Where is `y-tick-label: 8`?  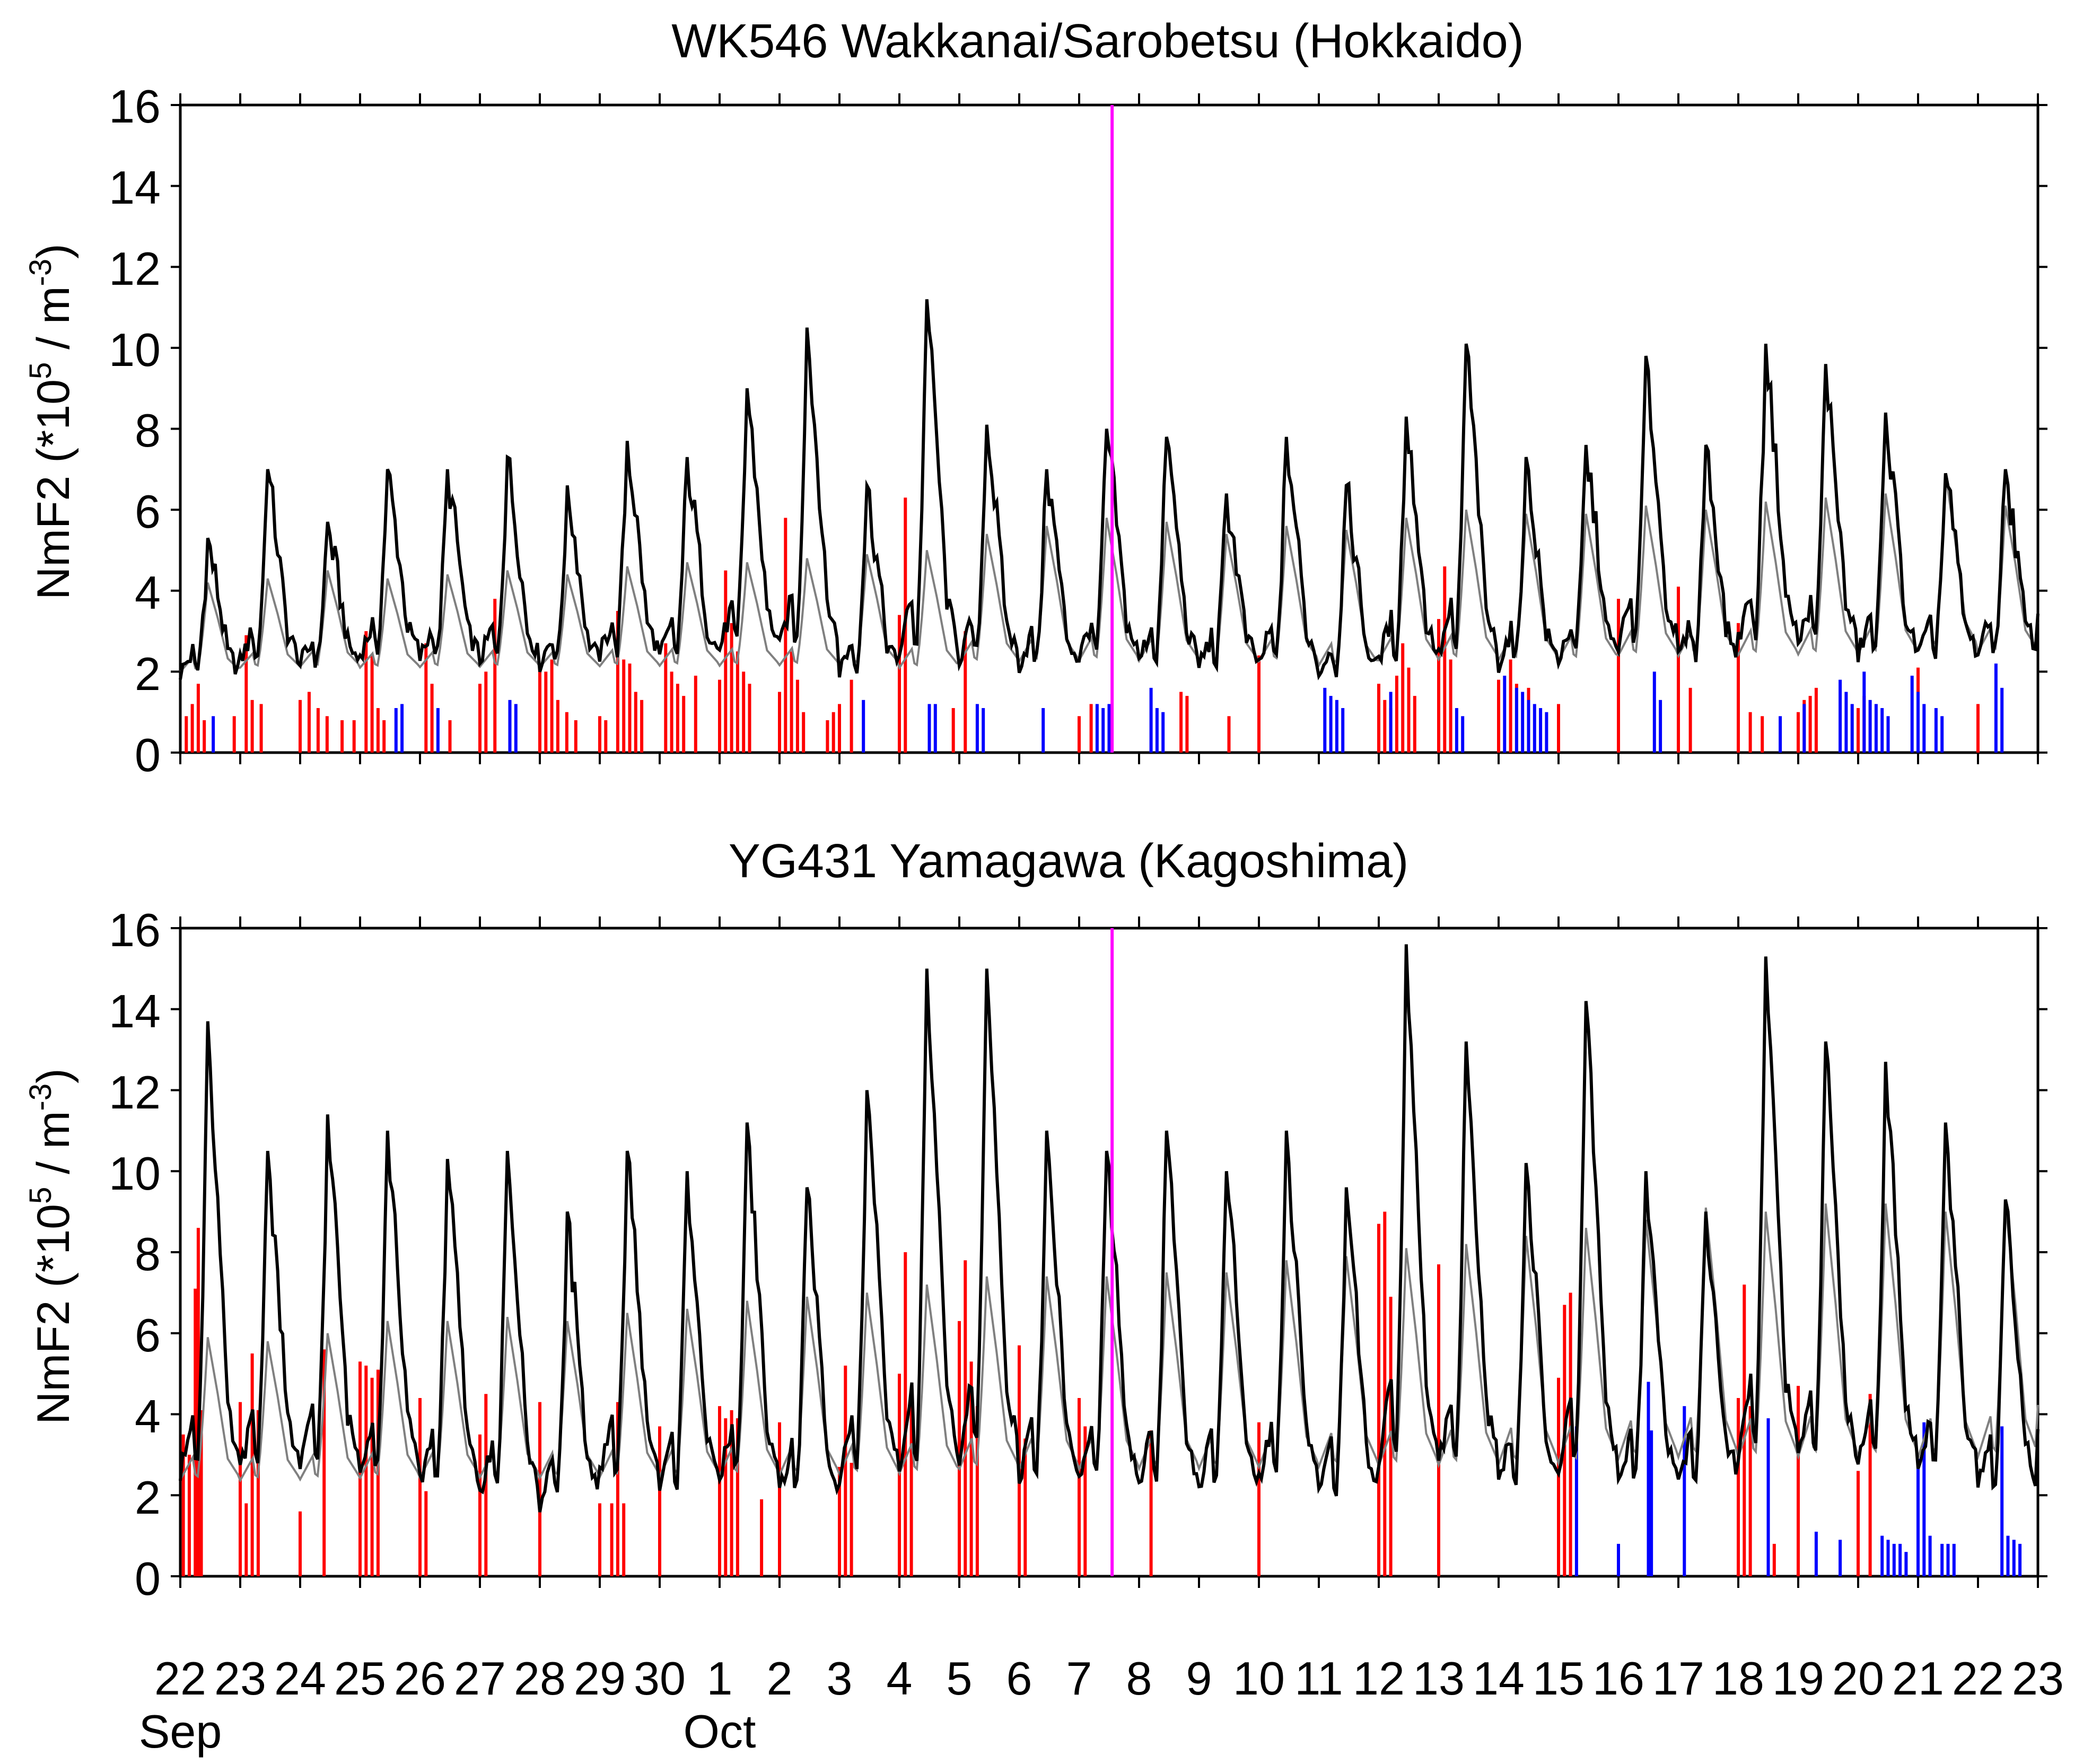
y-tick-label: 8 is located at coordinates (148, 430).